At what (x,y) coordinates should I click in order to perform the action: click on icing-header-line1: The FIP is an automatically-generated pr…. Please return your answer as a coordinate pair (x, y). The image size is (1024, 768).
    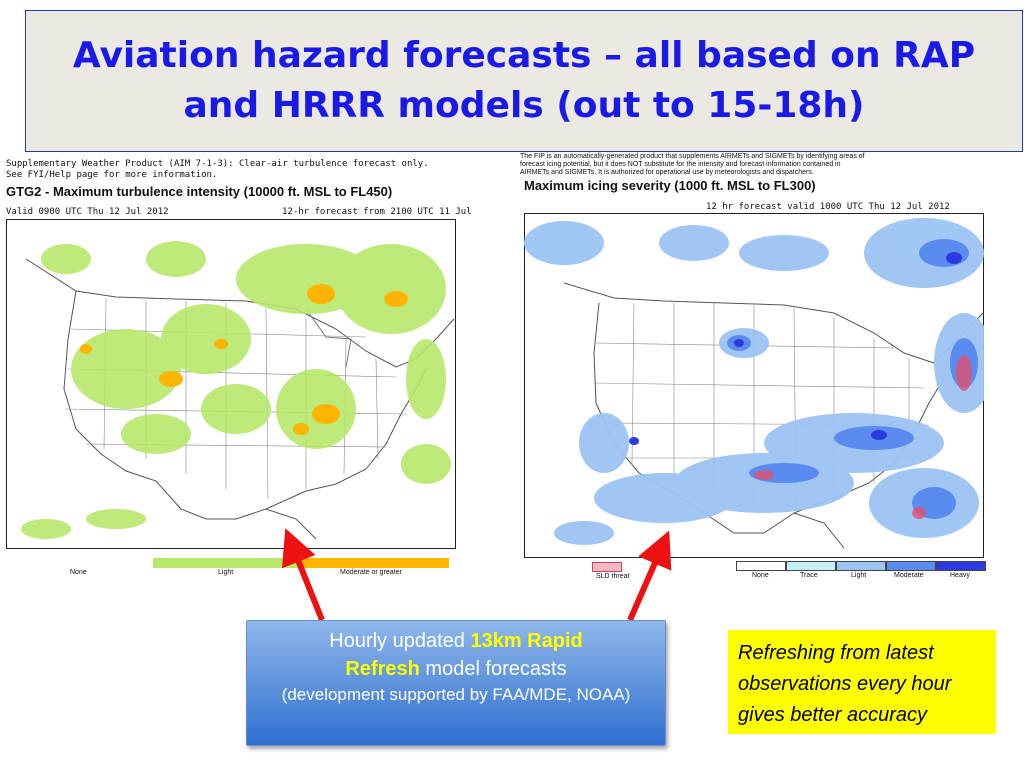
    Looking at the image, I should click on (692, 156).